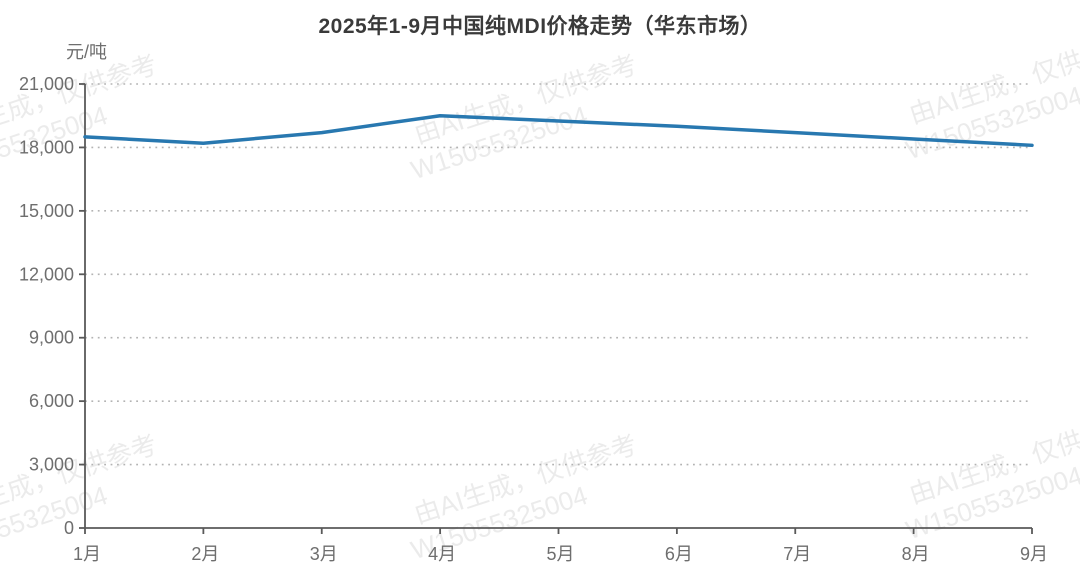  Describe the element at coordinates (87, 554) in the screenshot. I see `x-tick-label: 1月` at that location.